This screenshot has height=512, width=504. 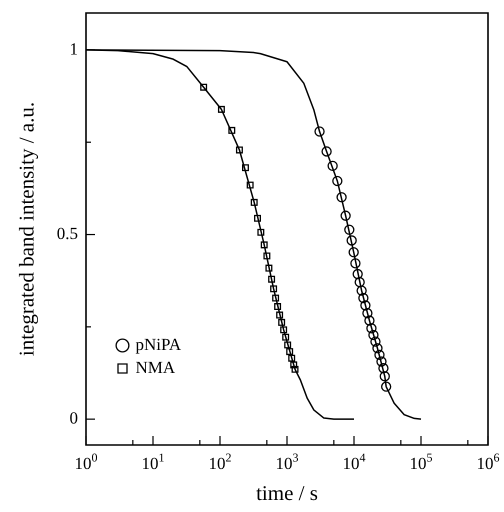 What do you see at coordinates (74, 48) in the screenshot?
I see `y-tick-label: 1` at bounding box center [74, 48].